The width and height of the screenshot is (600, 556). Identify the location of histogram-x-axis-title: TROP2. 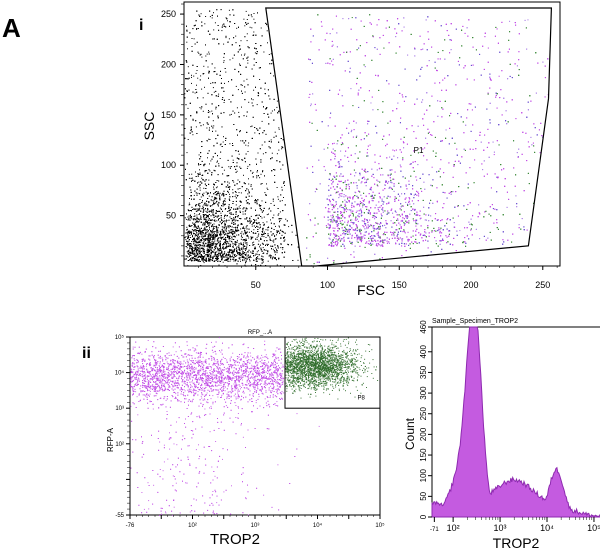
(516, 543).